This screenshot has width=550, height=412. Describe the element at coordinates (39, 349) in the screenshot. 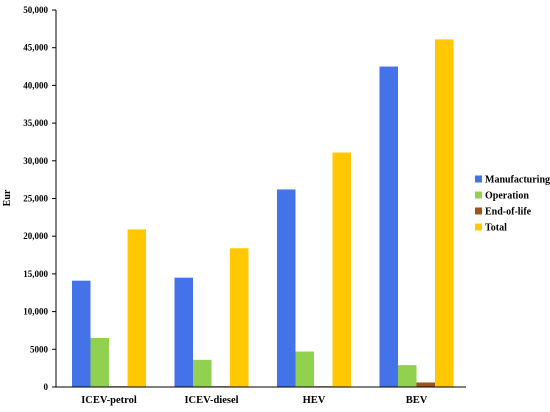

I see `y-tick-label: 5000` at that location.